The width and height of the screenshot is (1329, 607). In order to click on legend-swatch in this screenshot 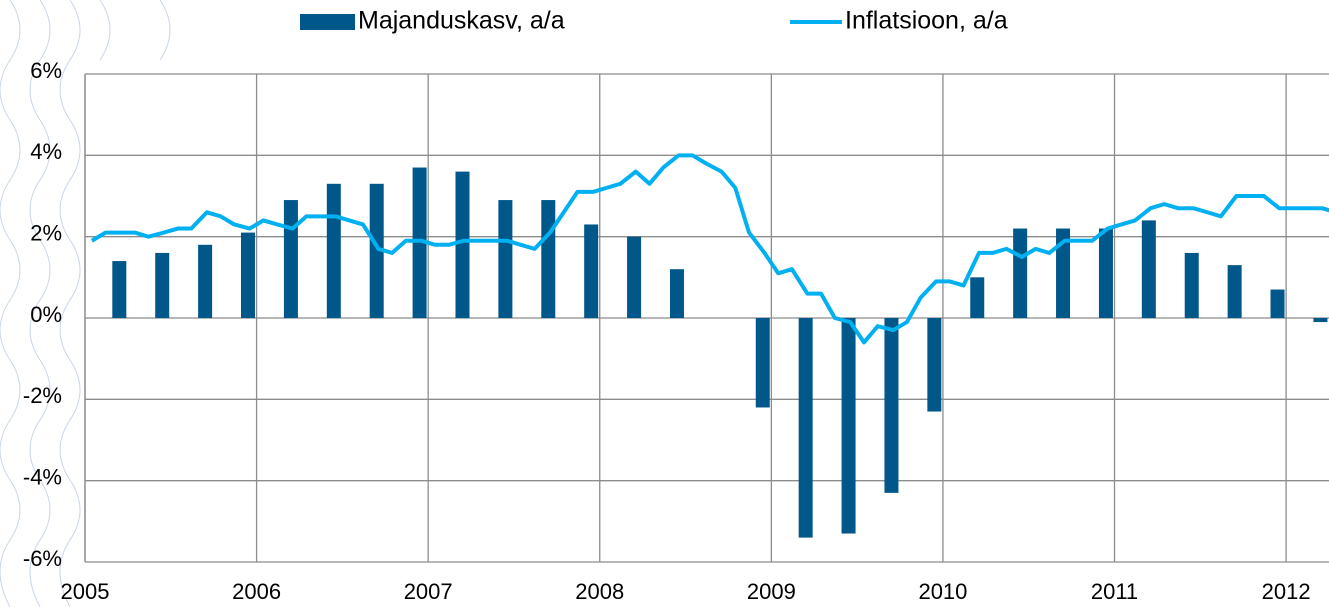, I will do `click(327, 22)`.